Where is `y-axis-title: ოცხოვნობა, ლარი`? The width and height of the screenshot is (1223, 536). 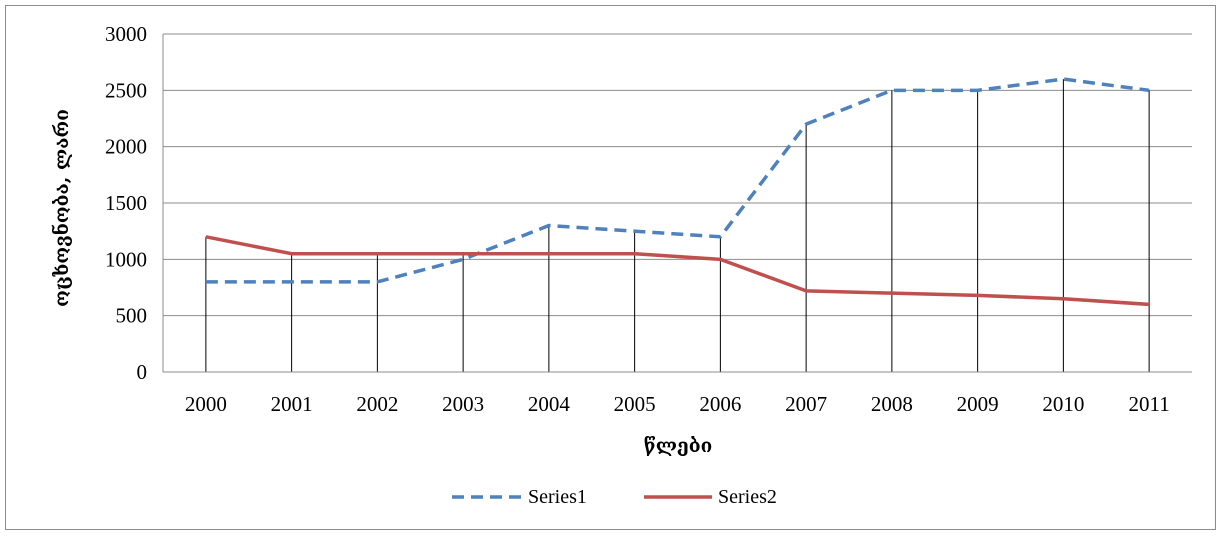
y-axis-title: ოცხოვნობა, ლარი is located at coordinates (61, 208).